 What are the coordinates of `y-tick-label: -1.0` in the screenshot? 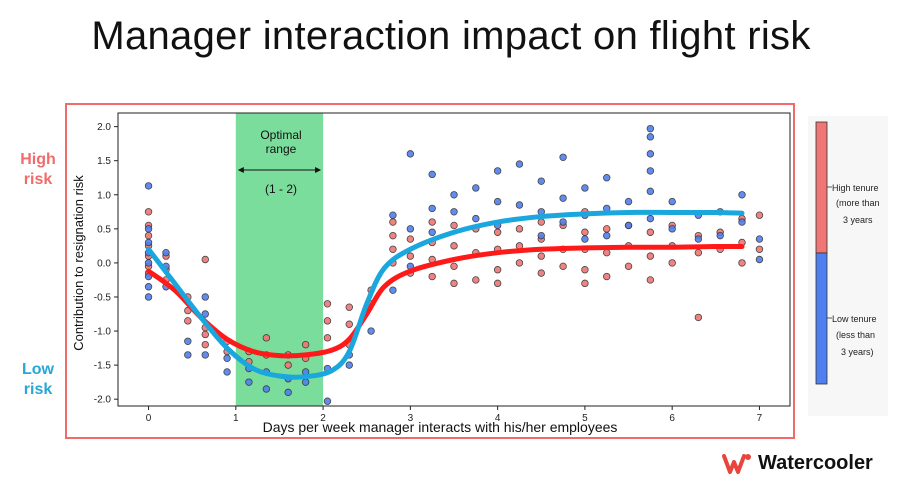 It's located at (103, 332).